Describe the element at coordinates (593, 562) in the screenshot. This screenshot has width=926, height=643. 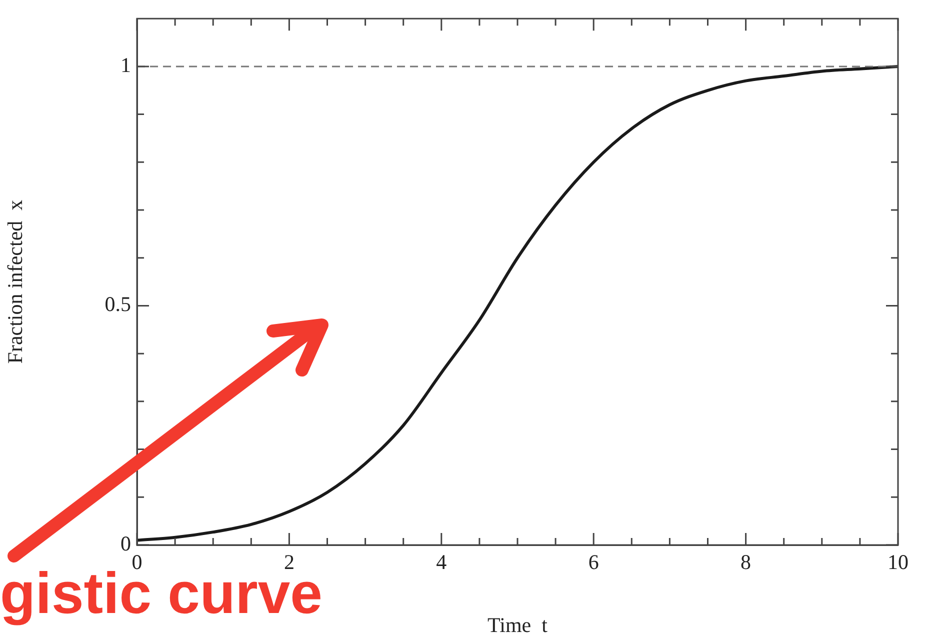
I see `x-tick-label: 6` at that location.